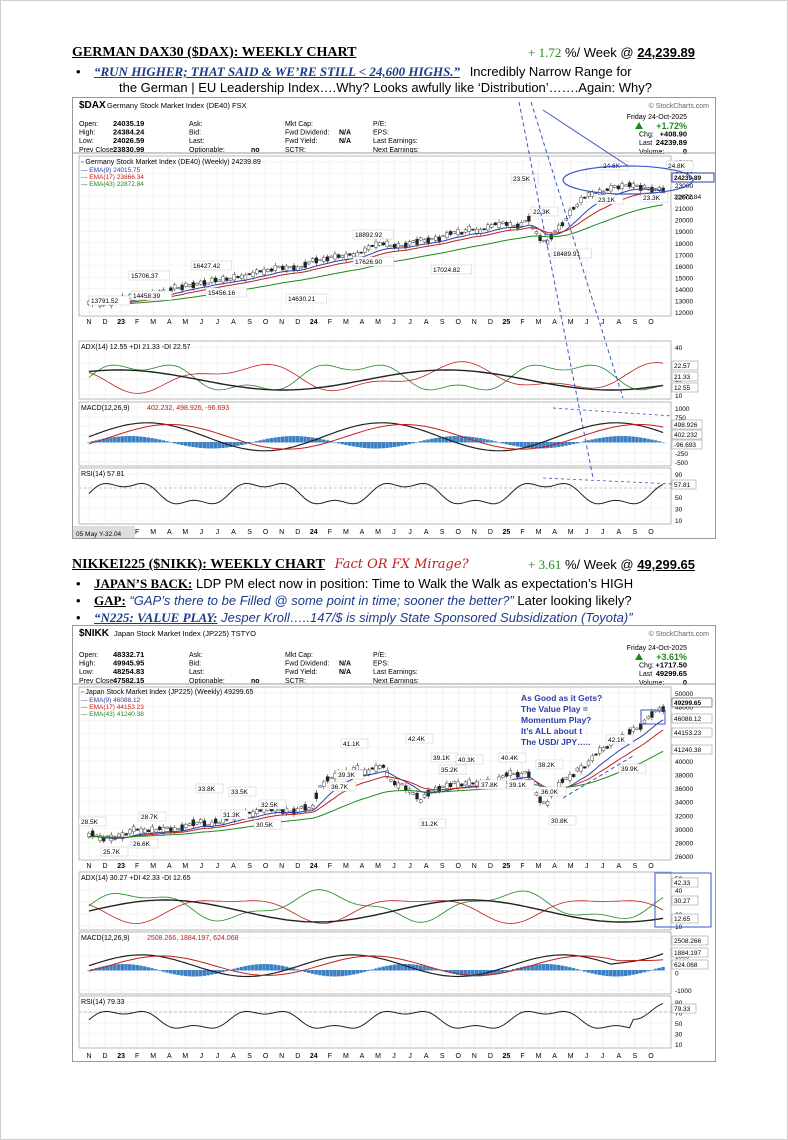 This screenshot has height=1140, width=788. What do you see at coordinates (684, 209) in the screenshot?
I see `axis-tick-price: 21000` at bounding box center [684, 209].